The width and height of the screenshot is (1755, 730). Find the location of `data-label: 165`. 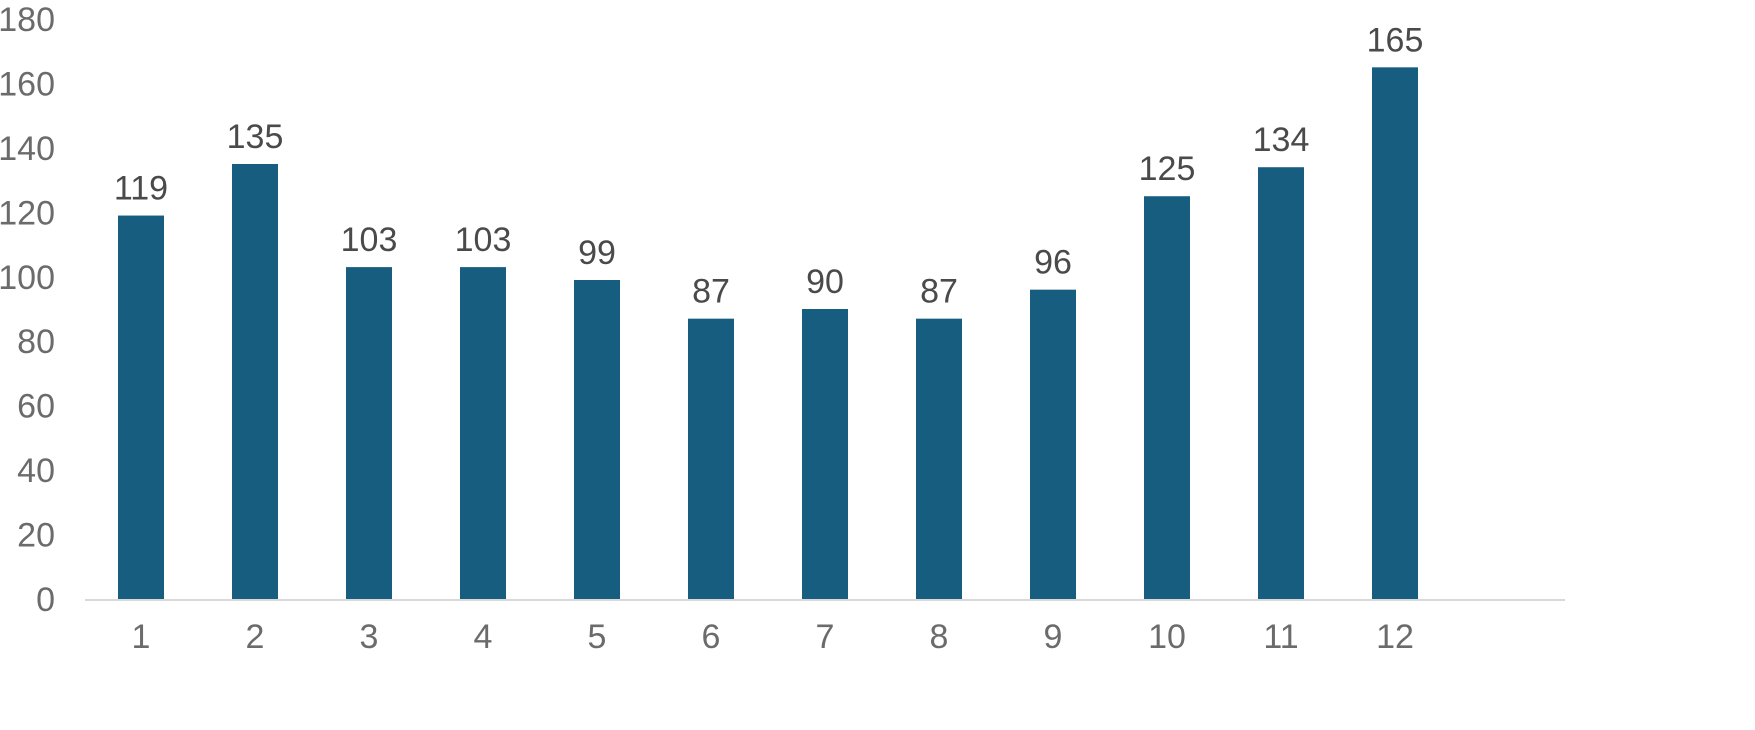

data-label: 165 is located at coordinates (1395, 40).